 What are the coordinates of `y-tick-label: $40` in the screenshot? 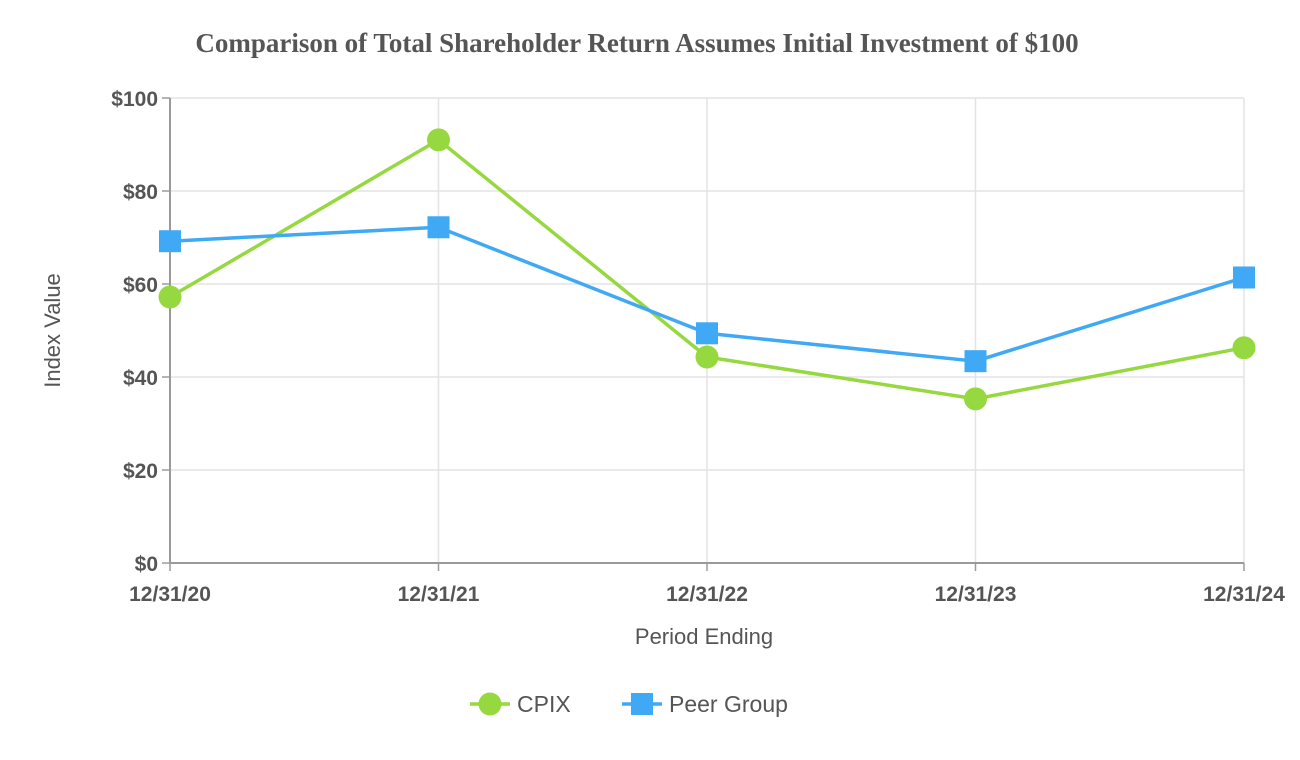 It's located at (140, 378).